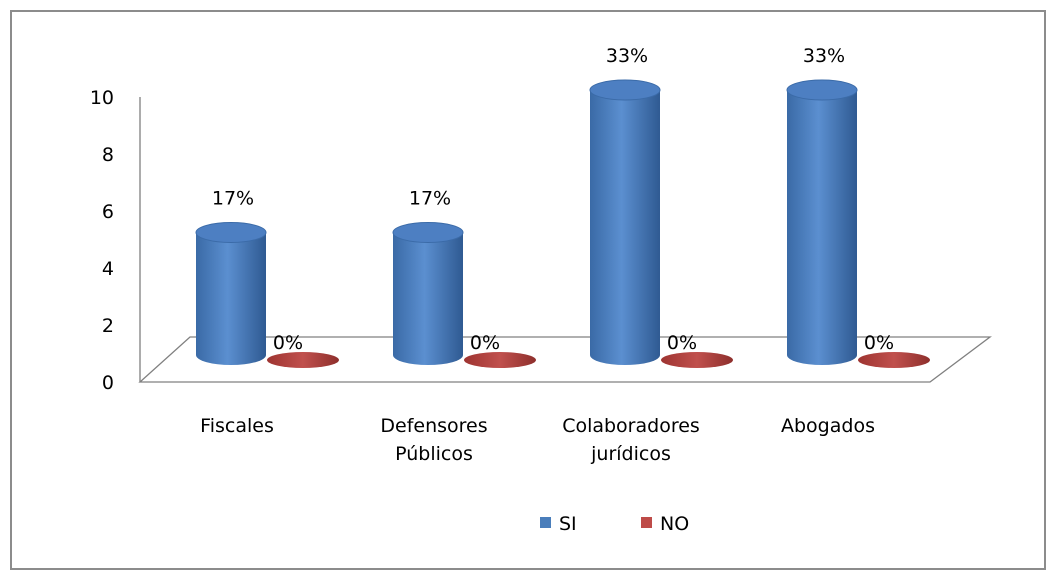  I want to click on x-category-label: Colaboradores, so click(631, 426).